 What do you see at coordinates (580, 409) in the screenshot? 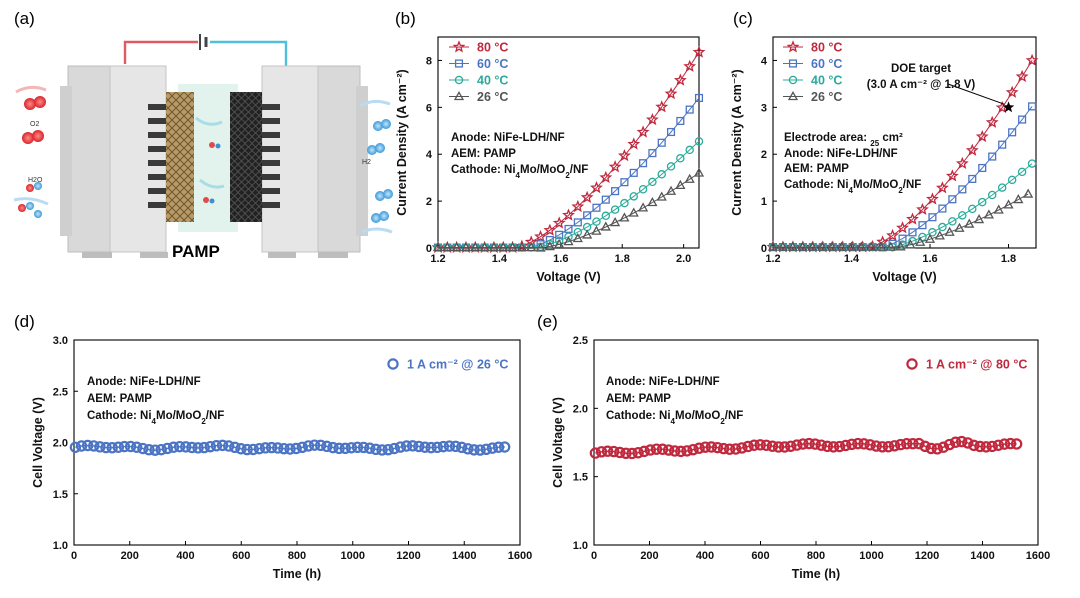
I see `y-tick-label: 2.0` at bounding box center [580, 409].